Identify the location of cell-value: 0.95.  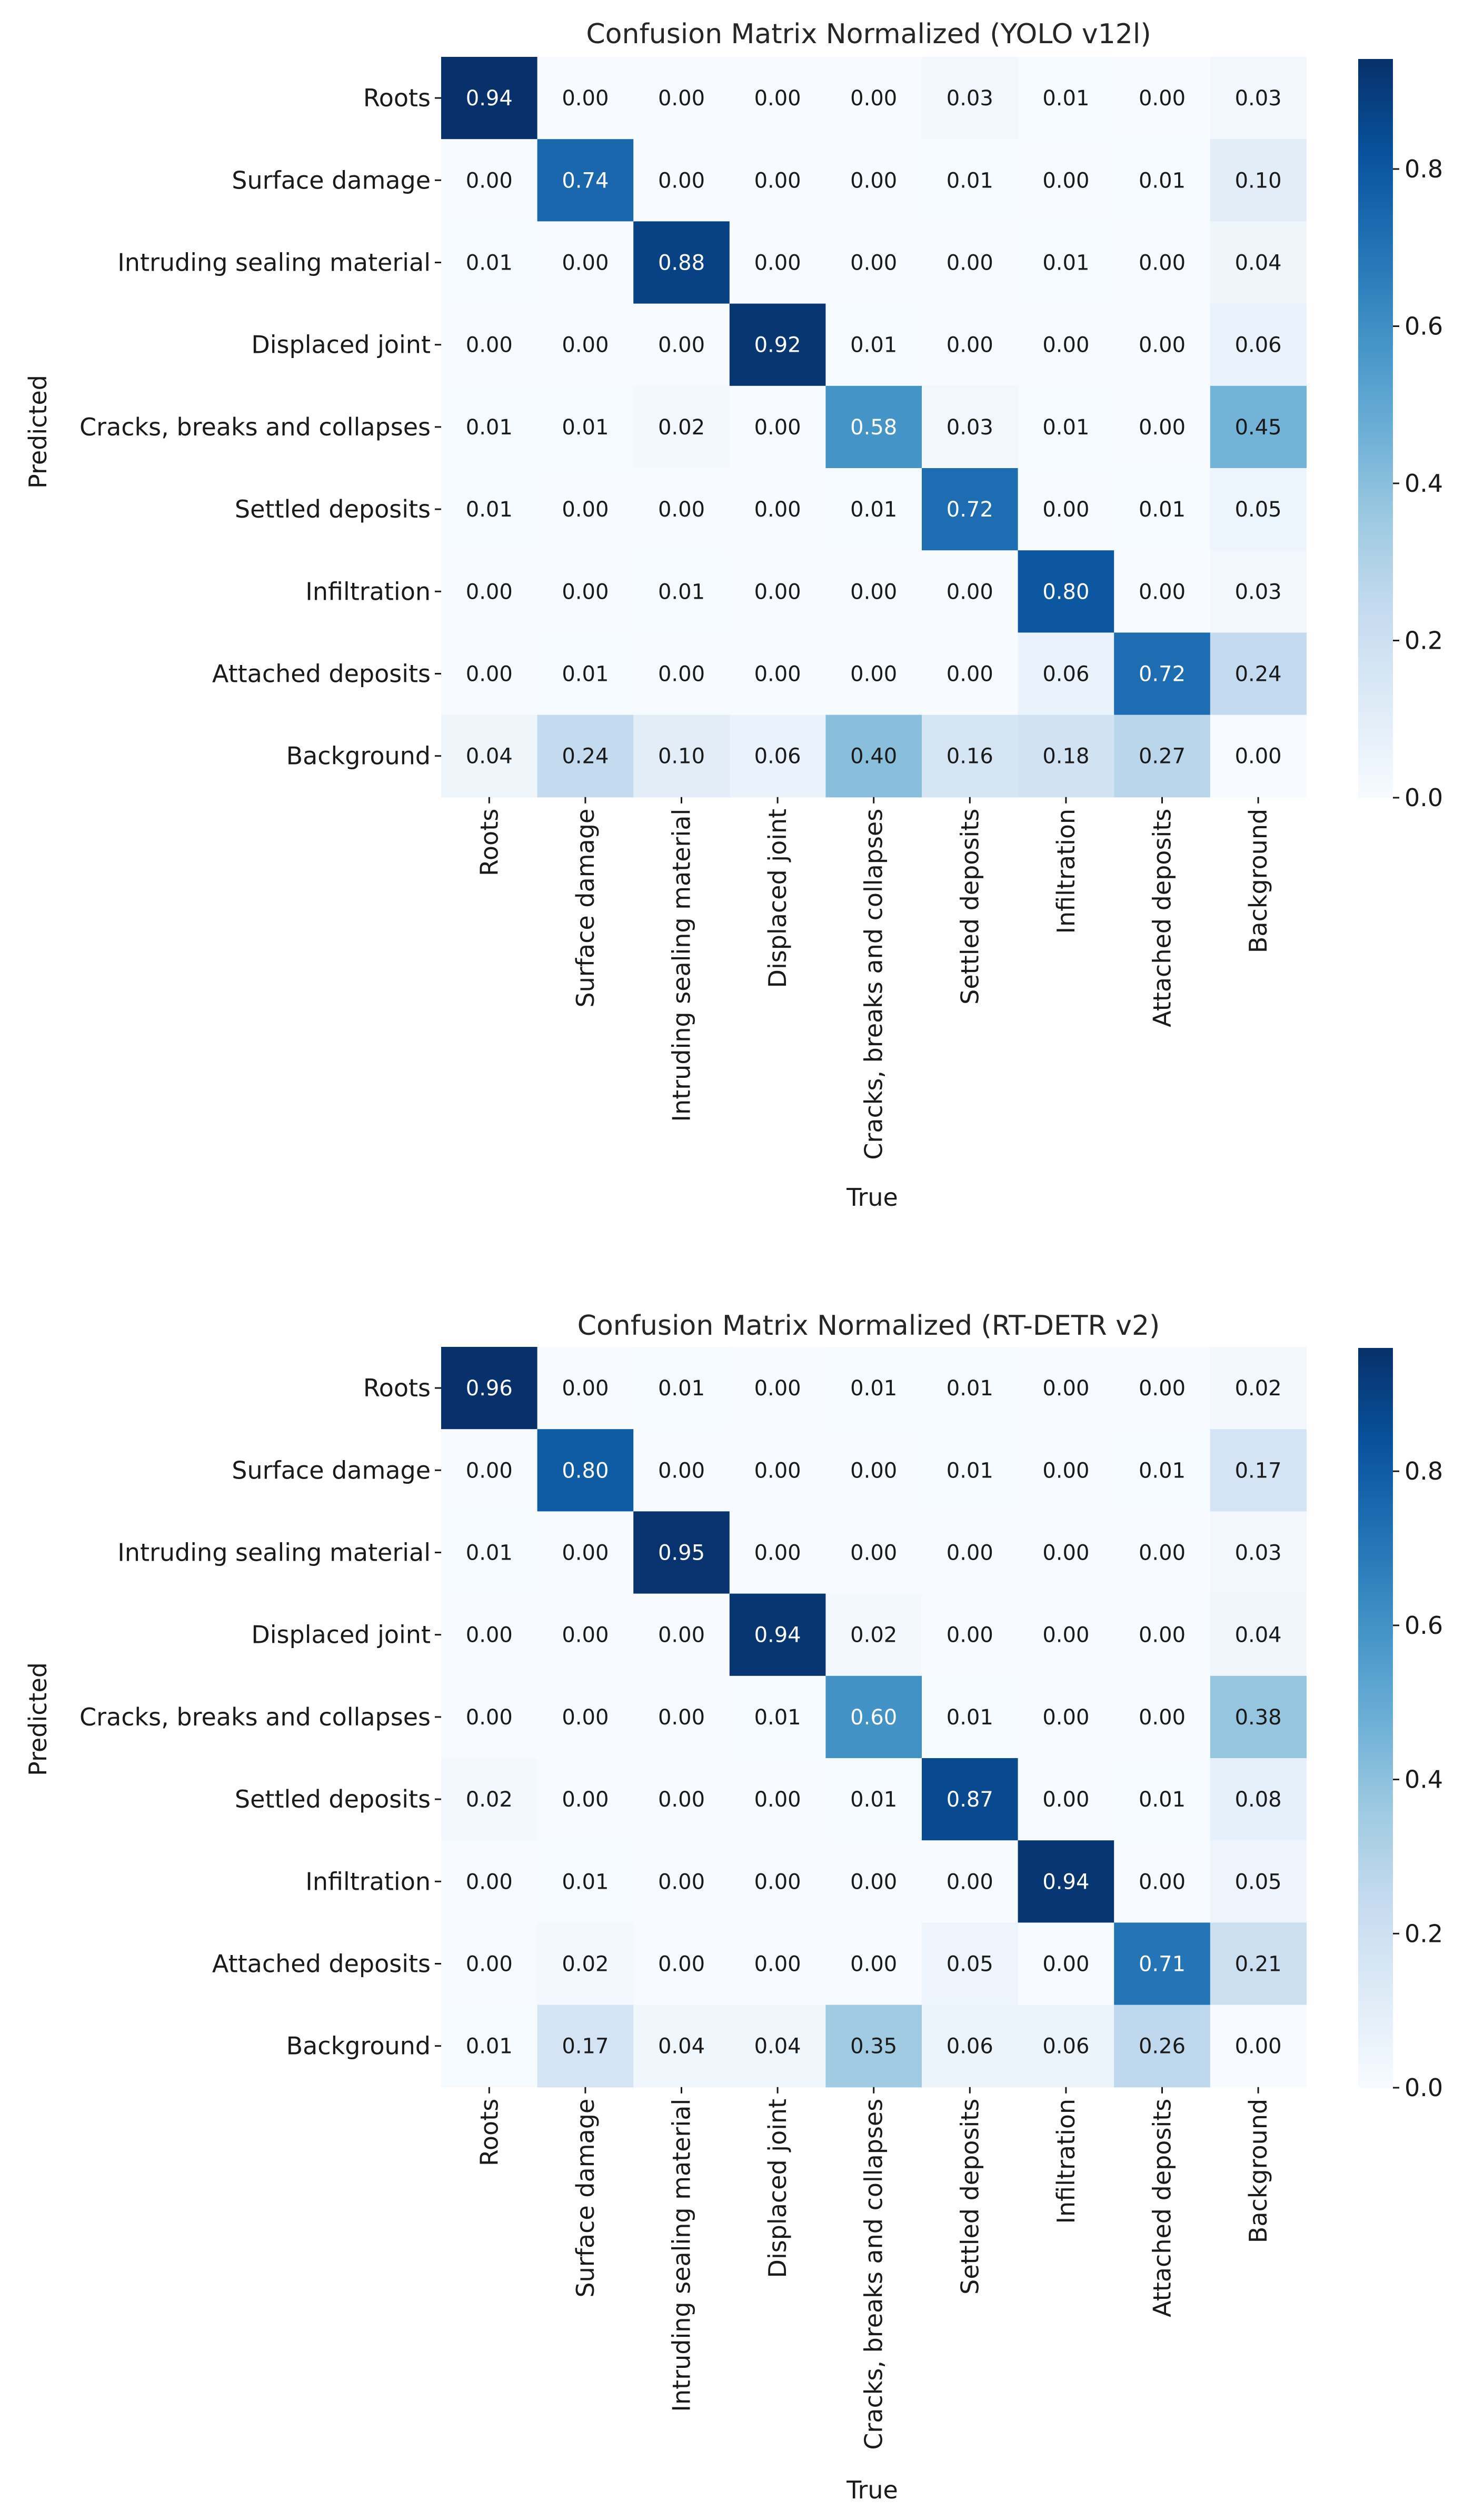
(682, 1553).